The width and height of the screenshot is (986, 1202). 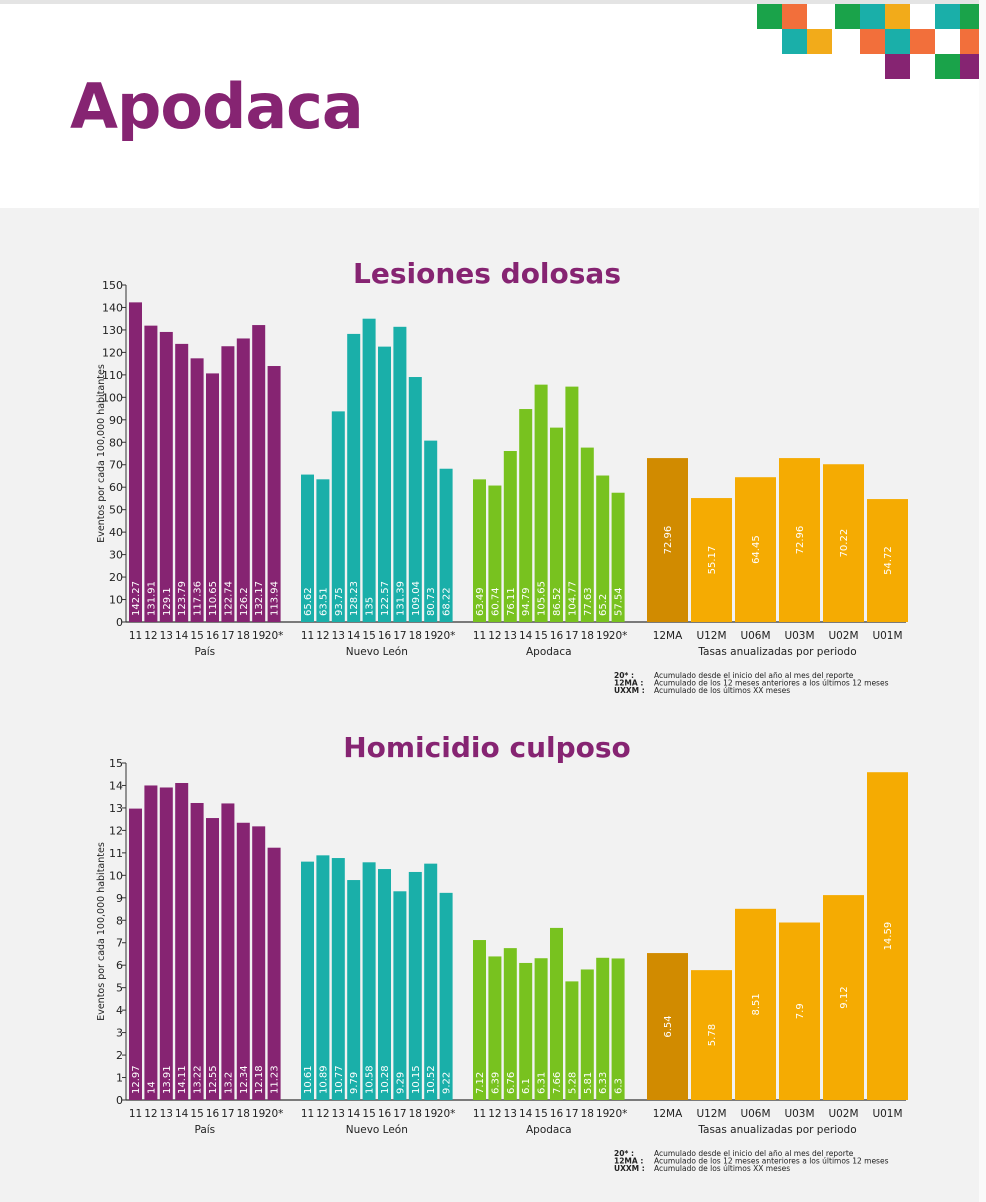 I want to click on x-tick-label: 12, so click(x=322, y=1114).